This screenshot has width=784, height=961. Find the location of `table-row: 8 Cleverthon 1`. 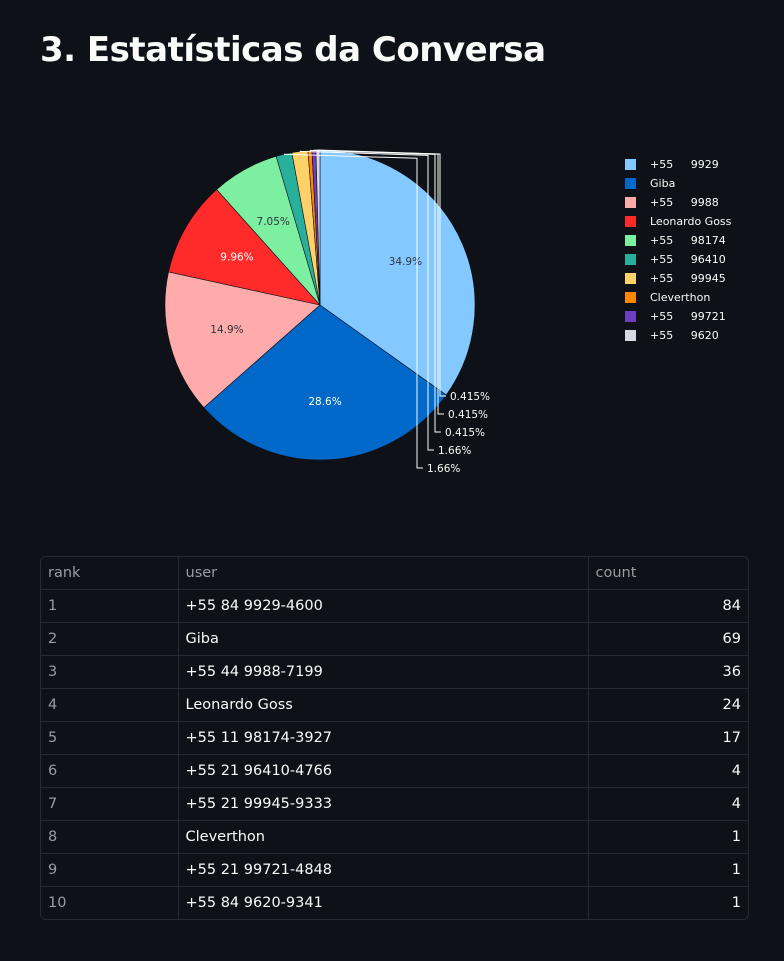

table-row: 8 Cleverthon 1 is located at coordinates (394, 837).